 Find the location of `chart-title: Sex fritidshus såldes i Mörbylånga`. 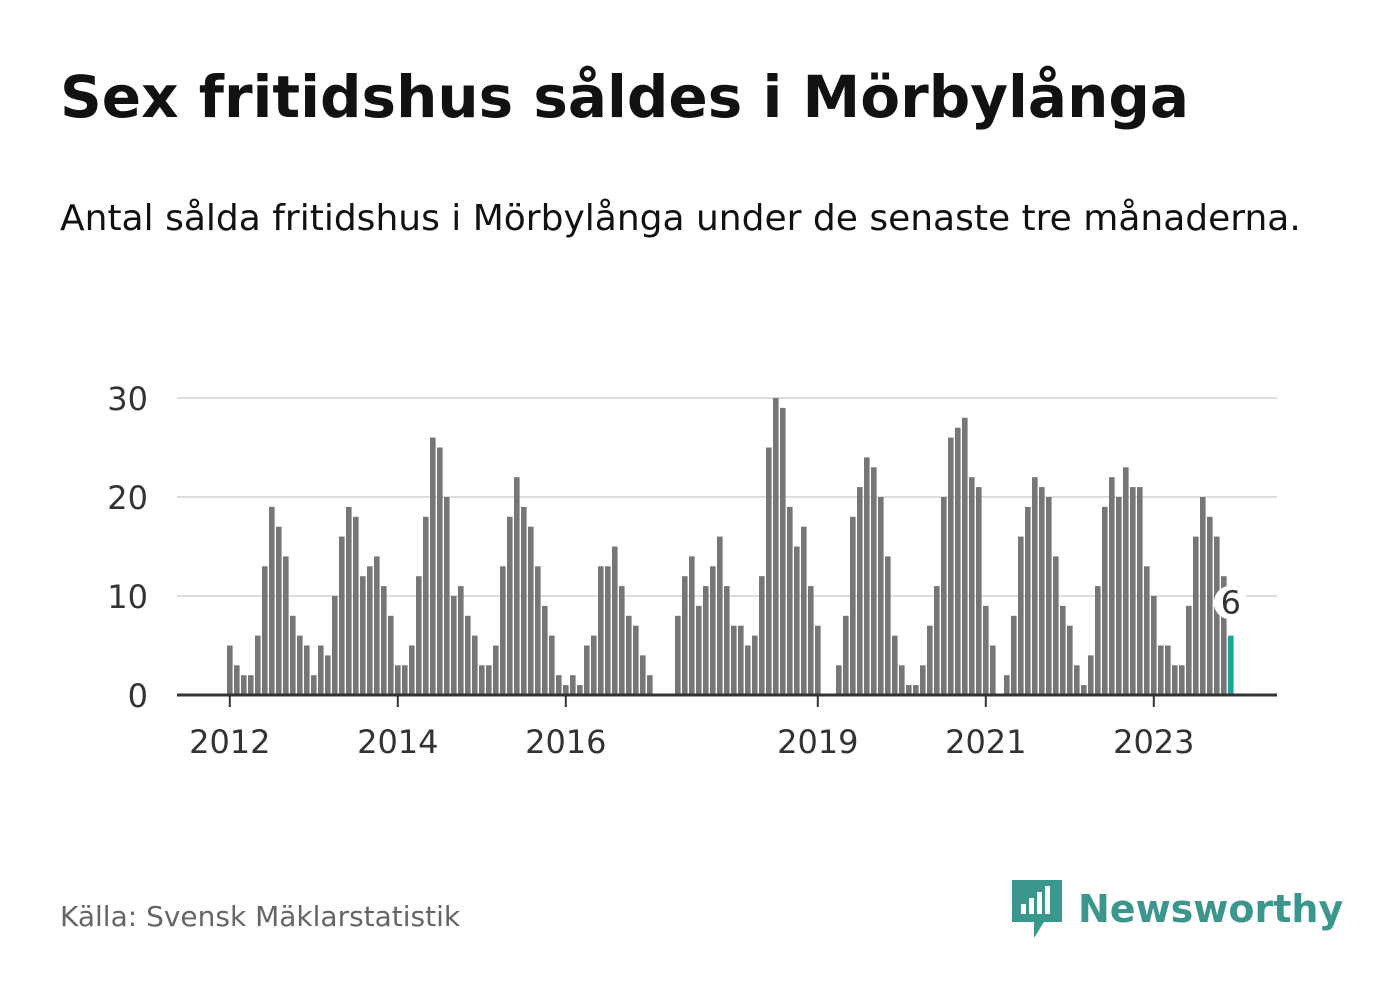

chart-title: Sex fritidshus såldes i Mörbylånga is located at coordinates (625, 97).